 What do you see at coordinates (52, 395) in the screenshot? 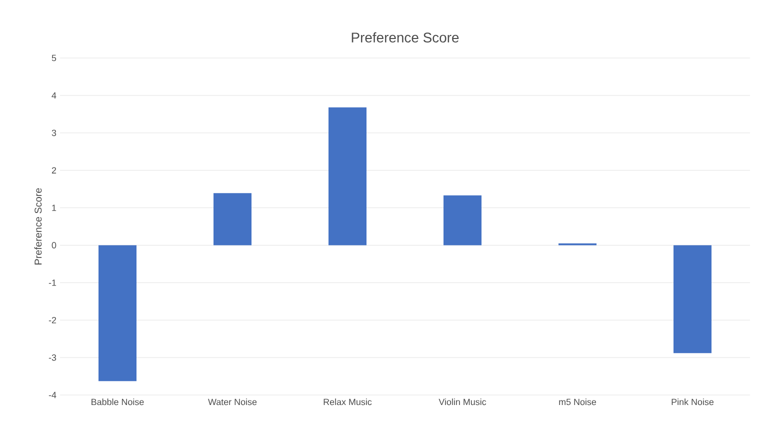
I see `y-tick-label: -4` at bounding box center [52, 395].